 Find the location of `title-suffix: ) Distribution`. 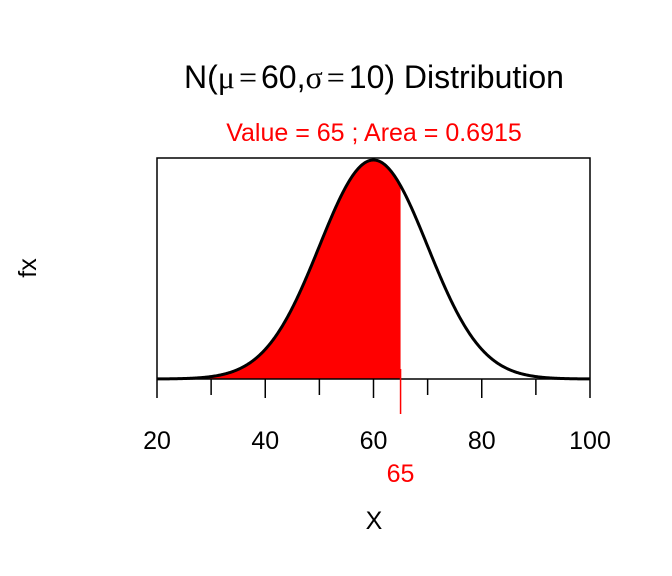

title-suffix: ) Distribution is located at coordinates (474, 77).